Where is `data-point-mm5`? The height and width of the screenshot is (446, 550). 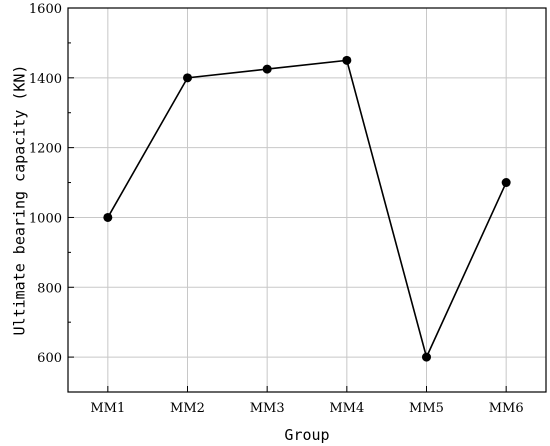 data-point-mm5 is located at coordinates (426, 357).